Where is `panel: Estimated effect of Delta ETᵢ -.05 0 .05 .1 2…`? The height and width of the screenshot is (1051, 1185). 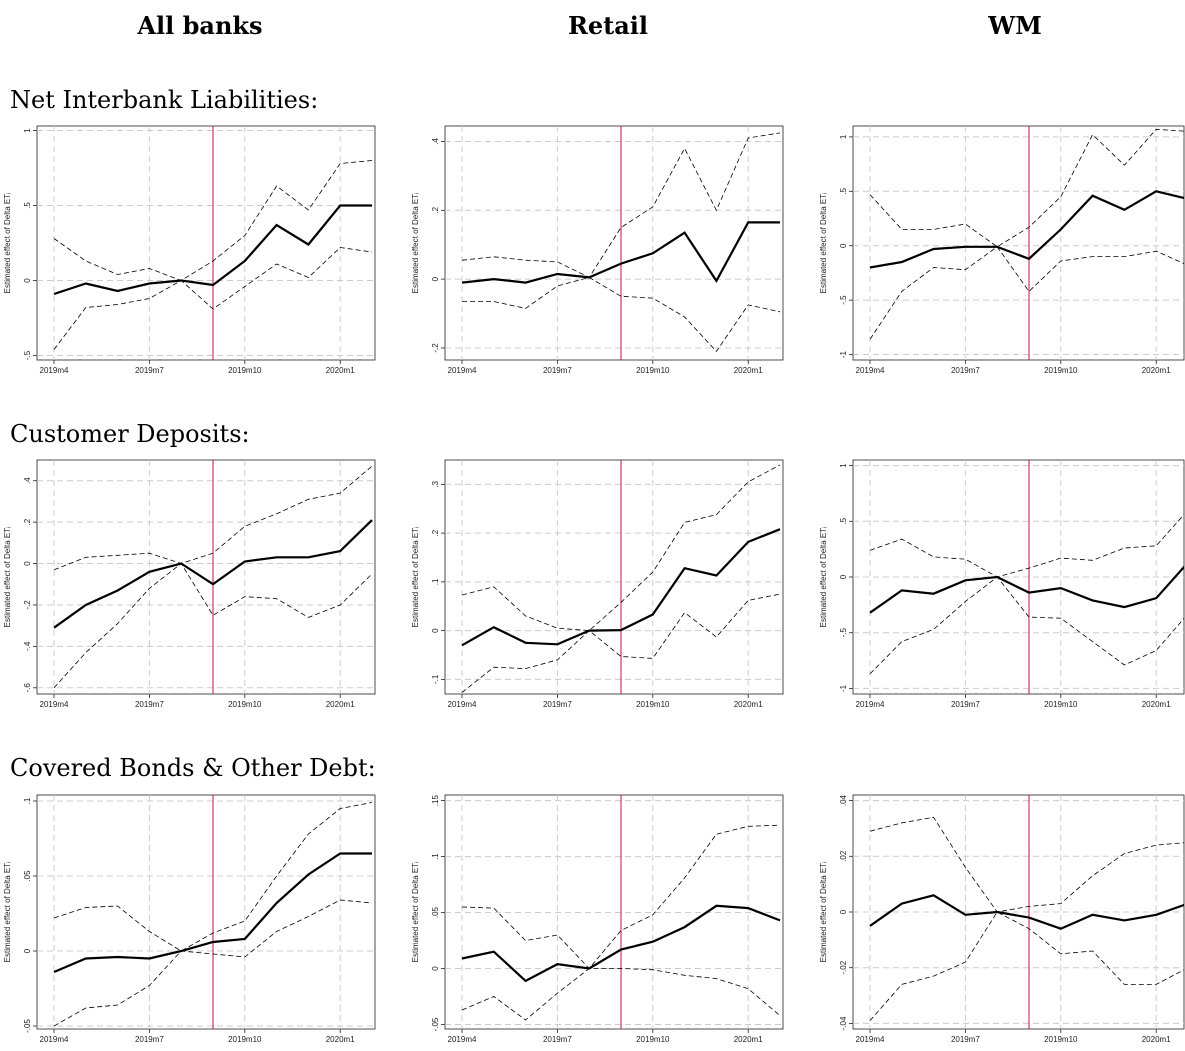
panel: Estimated effect of Delta ETᵢ -.05 0 .05 .1 2… is located at coordinates (189, 919).